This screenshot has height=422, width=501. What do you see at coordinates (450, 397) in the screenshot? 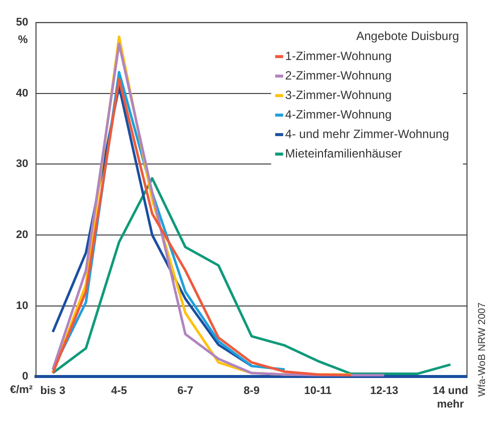
I see `x-tick-label: 14 und mehr` at bounding box center [450, 397].